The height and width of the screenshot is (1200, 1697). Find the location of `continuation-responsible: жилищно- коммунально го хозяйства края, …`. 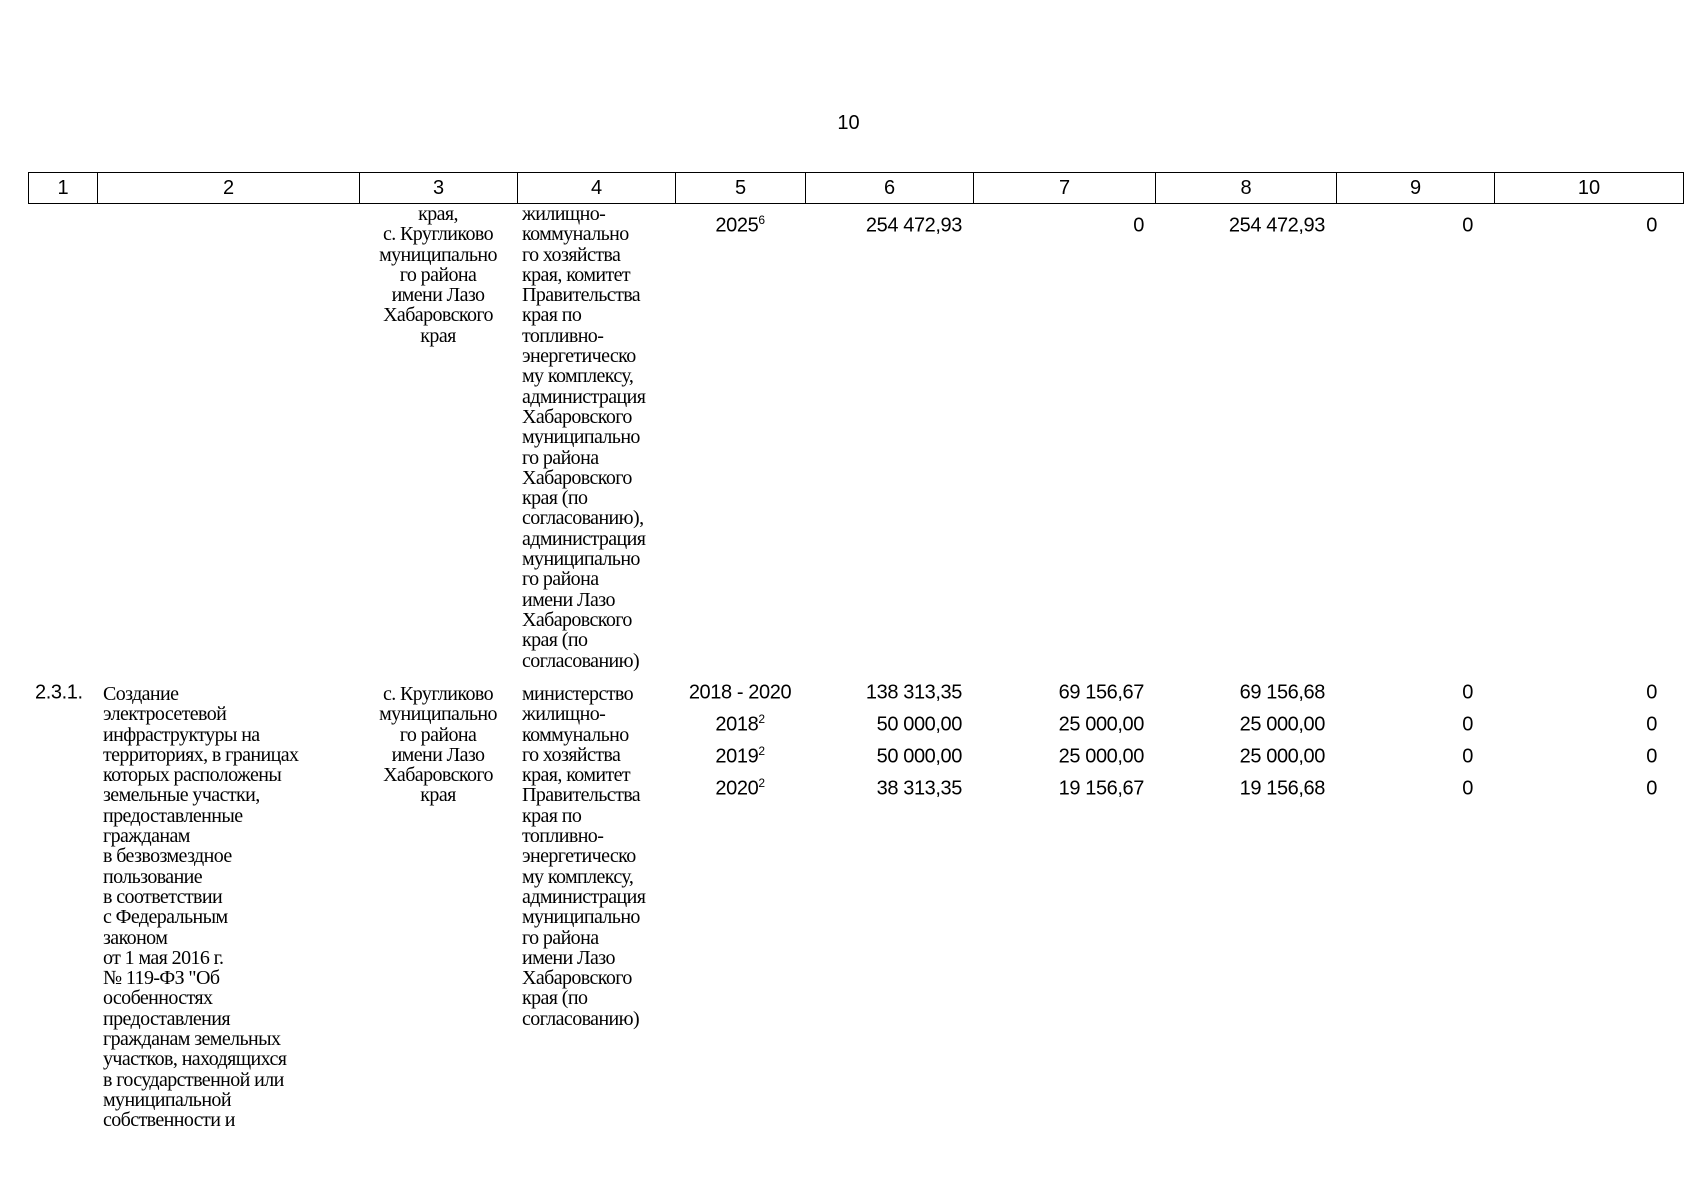

continuation-responsible: жилищно- коммунально го хозяйства края, … is located at coordinates (584, 437).